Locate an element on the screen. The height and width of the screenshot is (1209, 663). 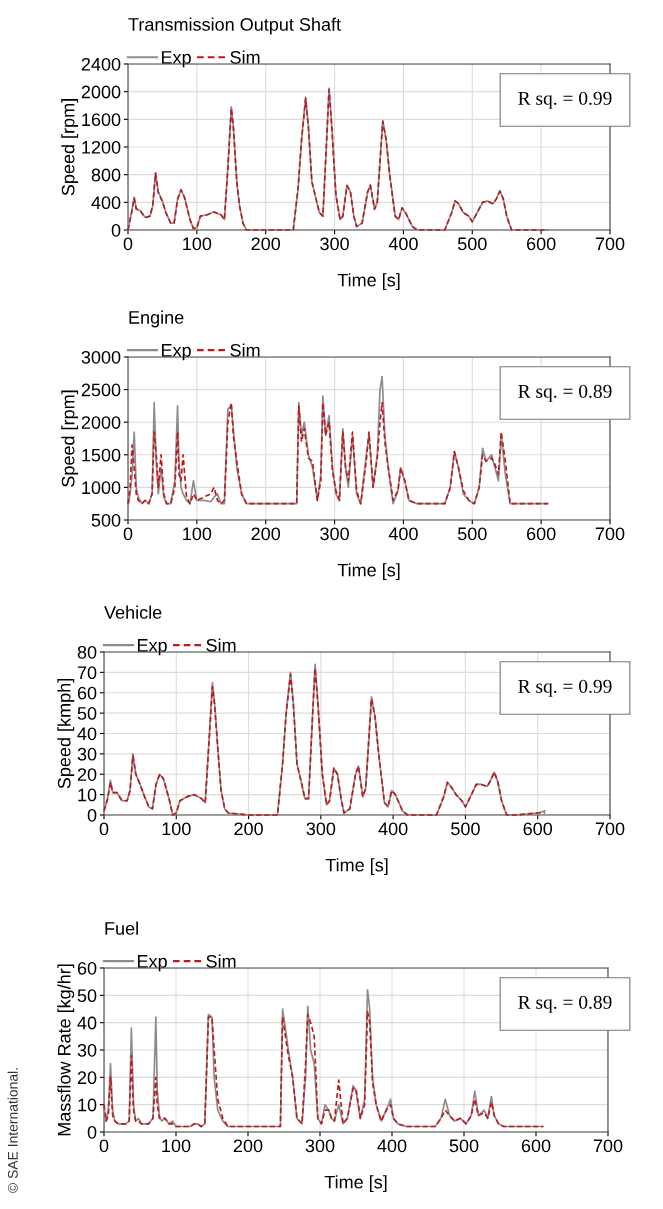
y-tick-label: 80 is located at coordinates (87, 652).